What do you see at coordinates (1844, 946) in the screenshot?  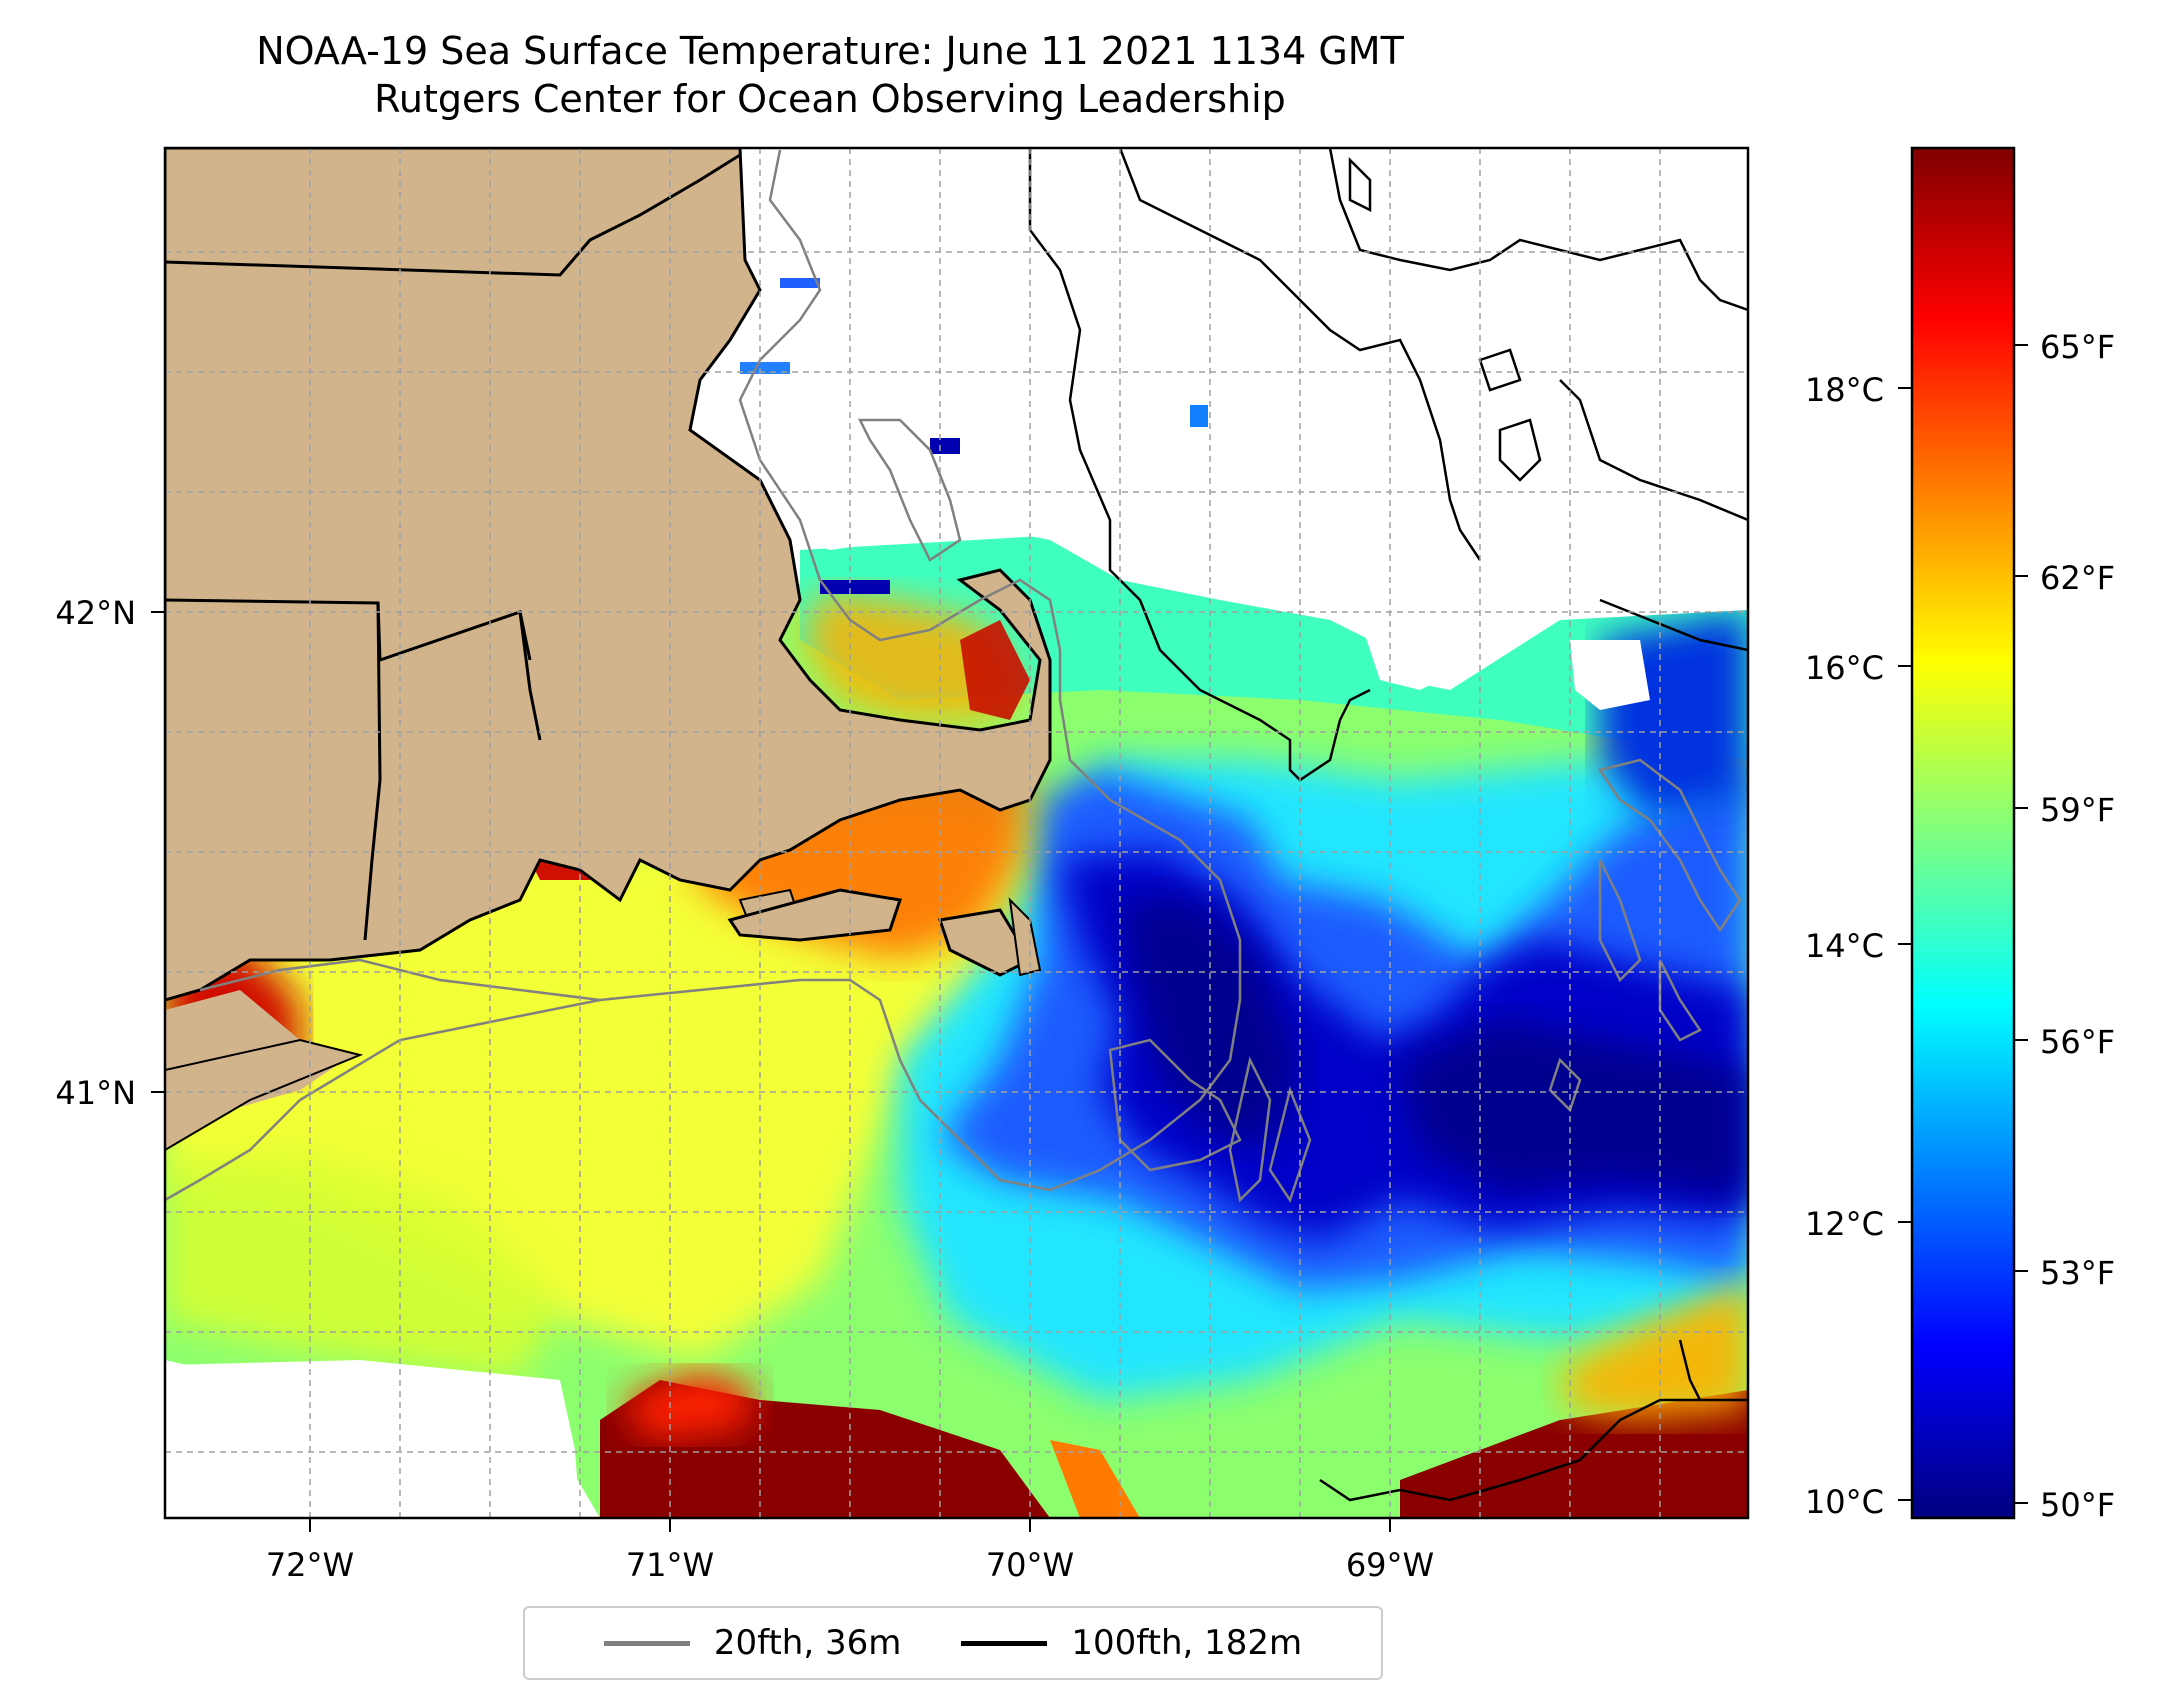 I see `celsius-tick-label: 14°C` at bounding box center [1844, 946].